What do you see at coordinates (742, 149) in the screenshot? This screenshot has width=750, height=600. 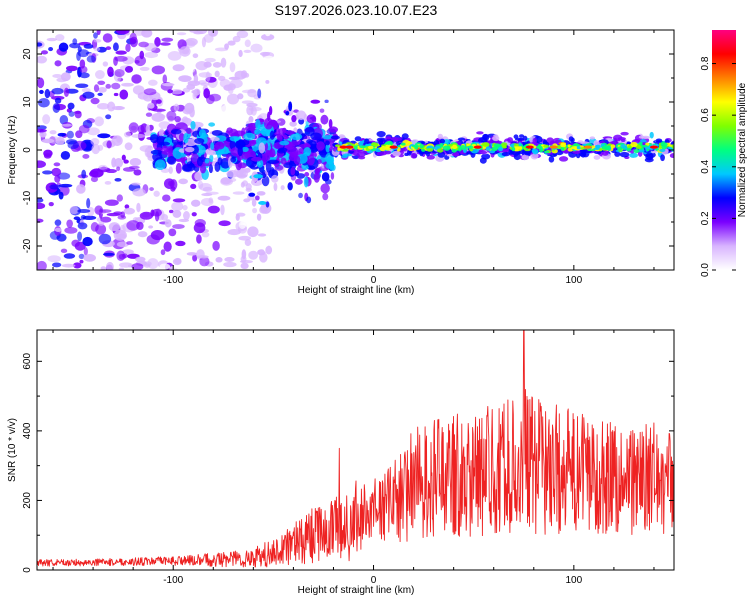 I see `colorbar-label: Normalized spectral amplitude` at bounding box center [742, 149].